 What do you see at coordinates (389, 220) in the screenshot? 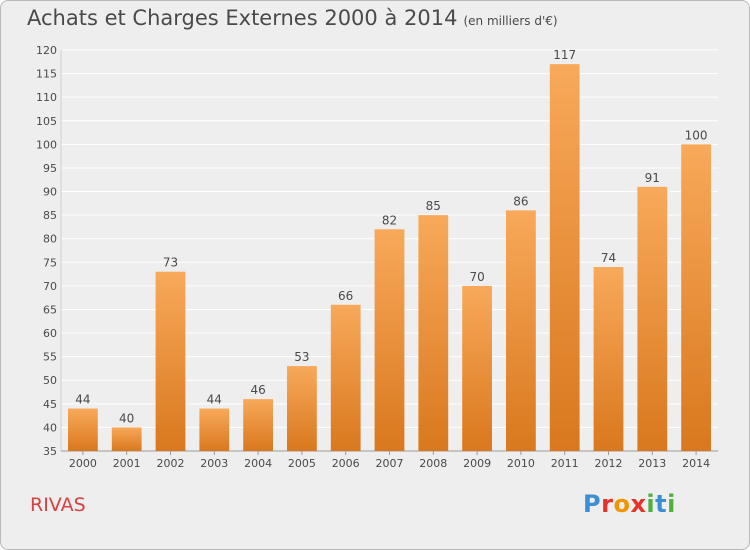
I see `bar-value-label: 82` at bounding box center [389, 220].